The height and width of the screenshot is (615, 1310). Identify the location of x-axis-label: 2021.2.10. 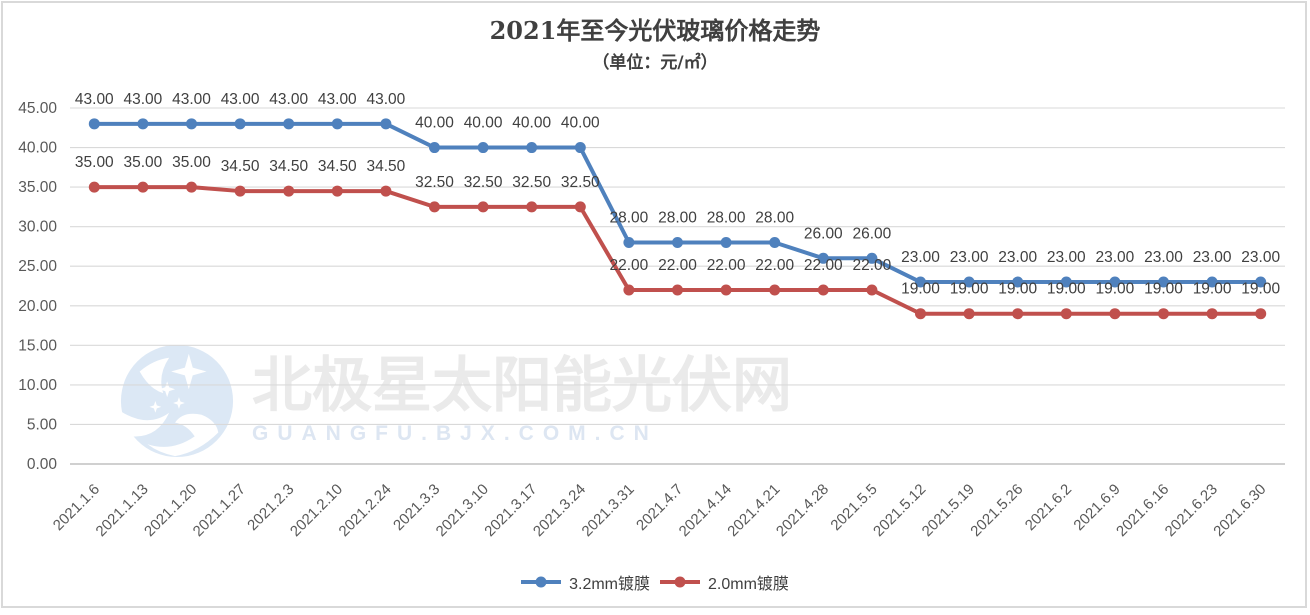
(316, 510).